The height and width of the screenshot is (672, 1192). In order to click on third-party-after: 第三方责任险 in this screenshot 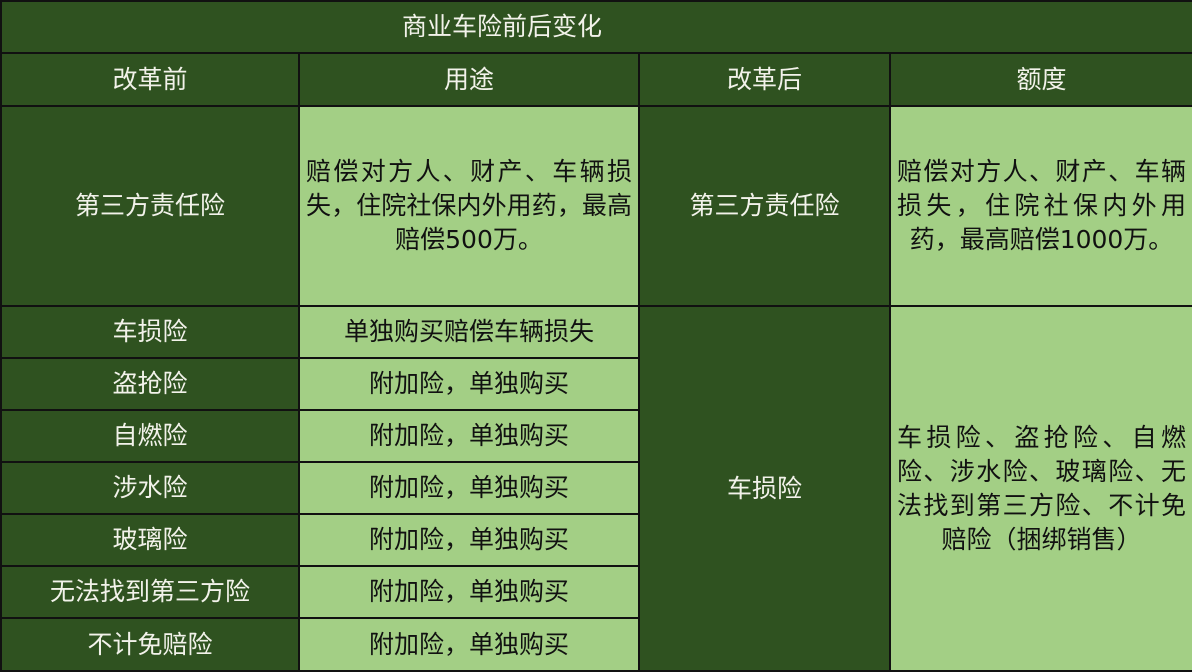, I will do `click(764, 206)`.